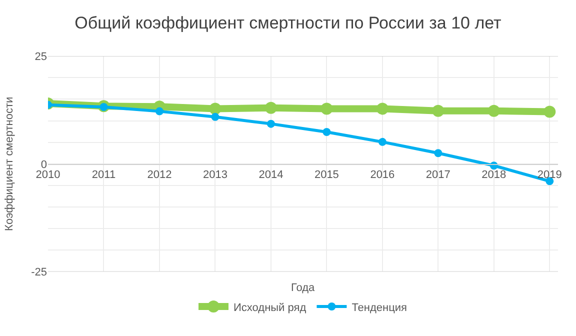 The width and height of the screenshot is (576, 336). I want to click on x-tick-label: 2012, so click(159, 175).